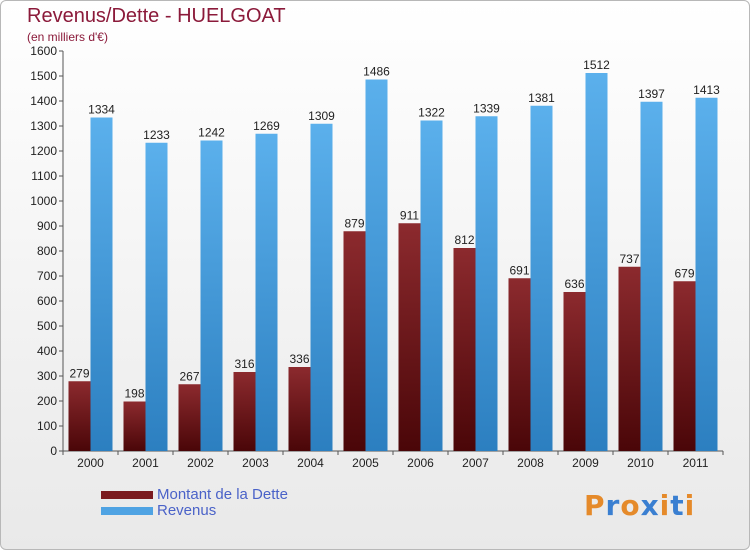 Image resolution: width=750 pixels, height=550 pixels. What do you see at coordinates (44, 176) in the screenshot?
I see `y-tick-label: 1100` at bounding box center [44, 176].